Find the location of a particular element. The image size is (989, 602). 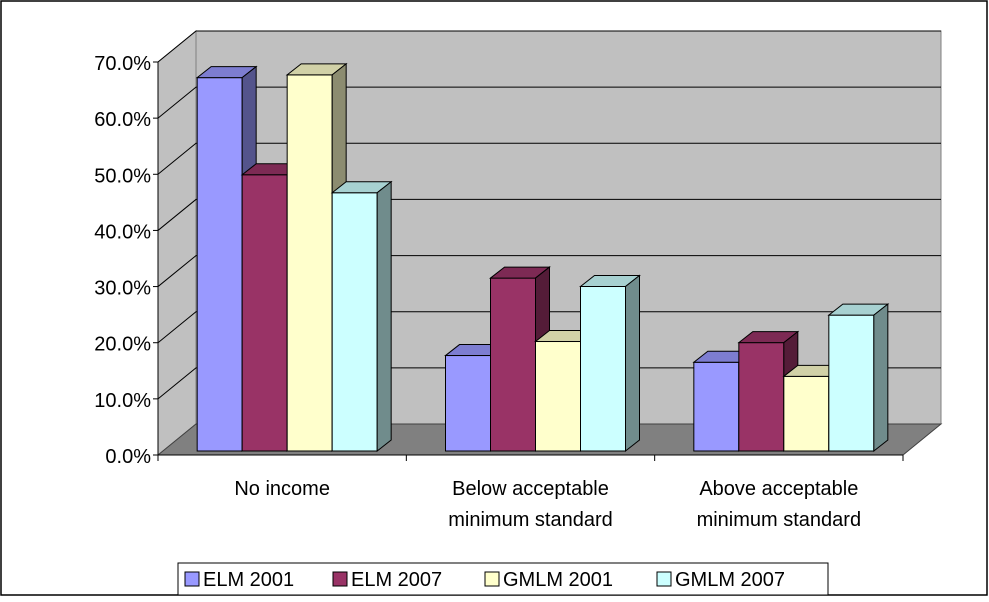

legend-item: ELM 2007 is located at coordinates (387, 580).